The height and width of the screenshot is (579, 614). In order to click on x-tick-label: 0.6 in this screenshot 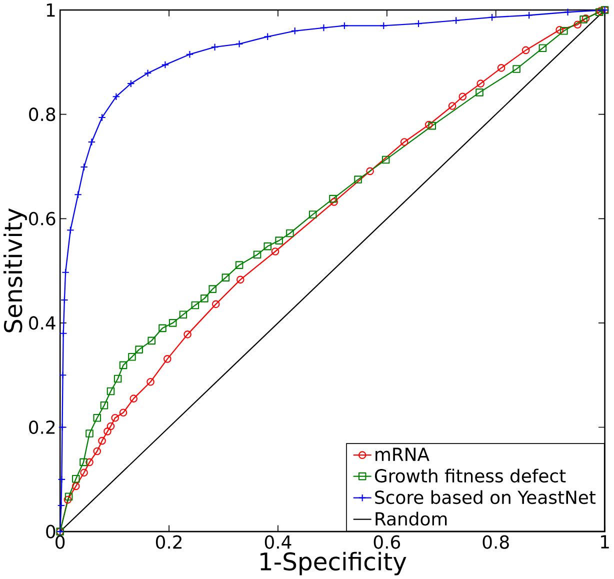, I will do `click(387, 542)`.